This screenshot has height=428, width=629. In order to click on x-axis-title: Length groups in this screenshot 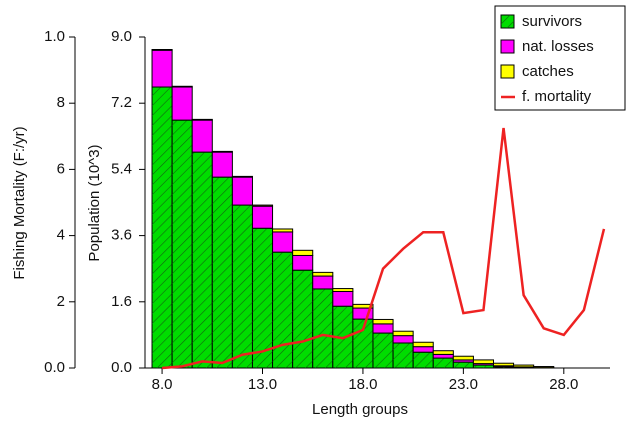, I will do `click(360, 409)`.